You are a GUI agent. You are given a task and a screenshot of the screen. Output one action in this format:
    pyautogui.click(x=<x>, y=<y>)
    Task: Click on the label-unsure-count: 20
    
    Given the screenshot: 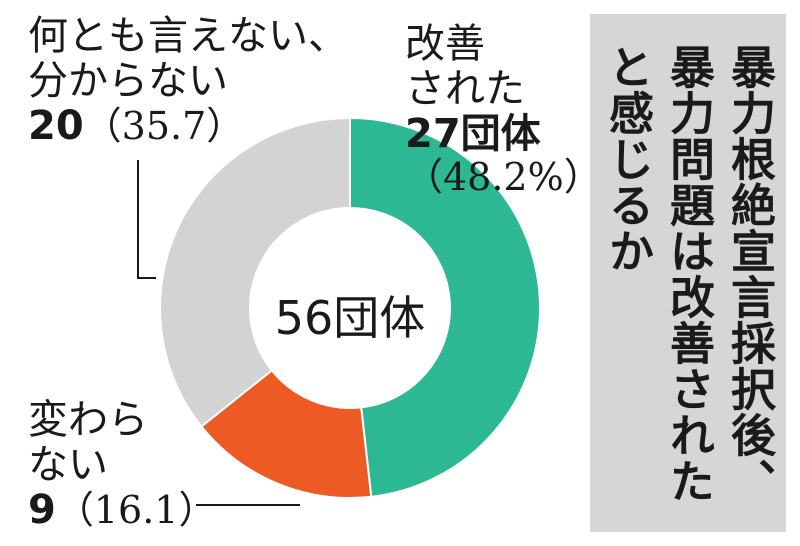 What is the action you would take?
    pyautogui.click(x=56, y=125)
    